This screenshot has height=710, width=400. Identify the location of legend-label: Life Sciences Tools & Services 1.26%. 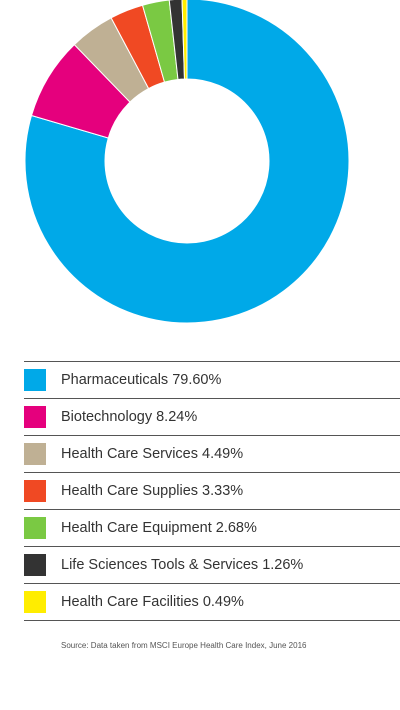
(182, 565).